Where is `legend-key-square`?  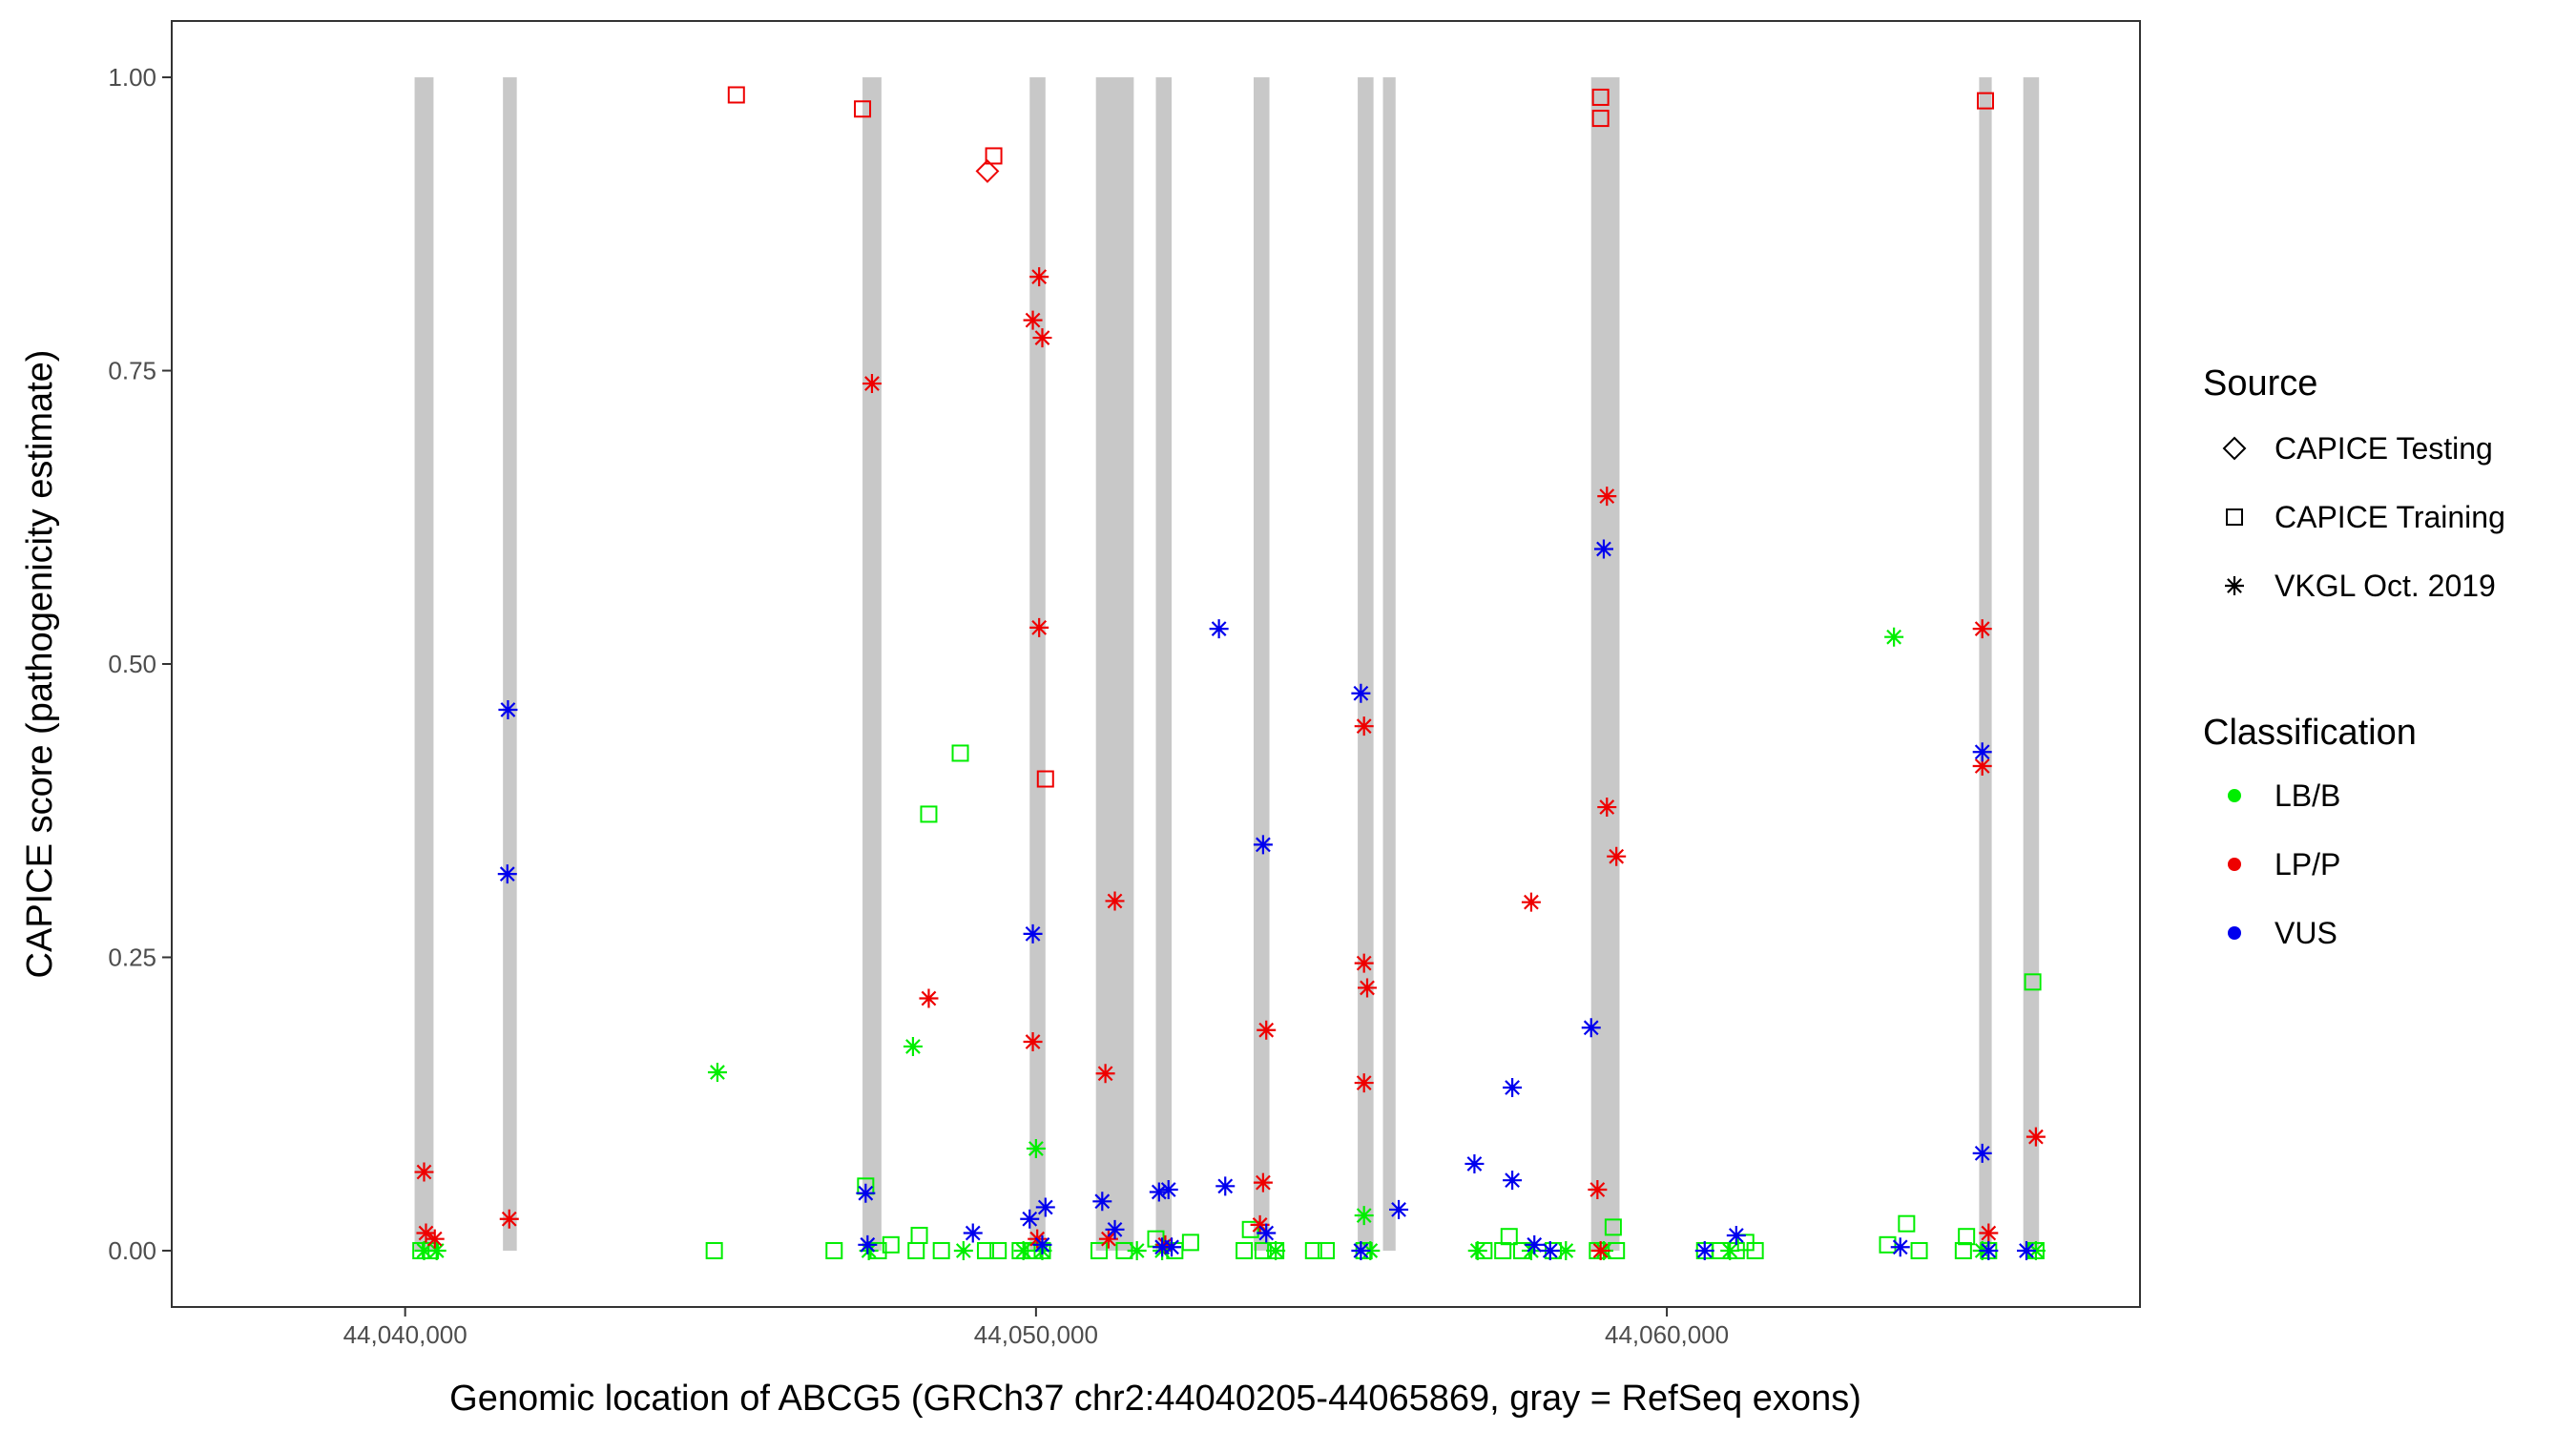 legend-key-square is located at coordinates (2234, 517).